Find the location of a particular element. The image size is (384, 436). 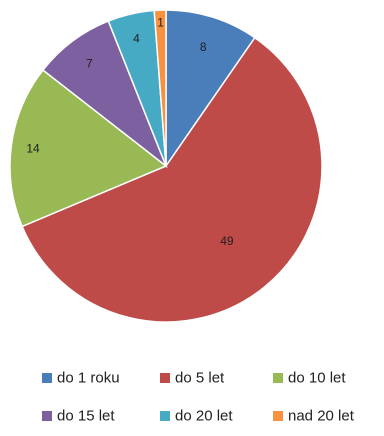

legend-item-do-5-let: do 5 let is located at coordinates (192, 378).